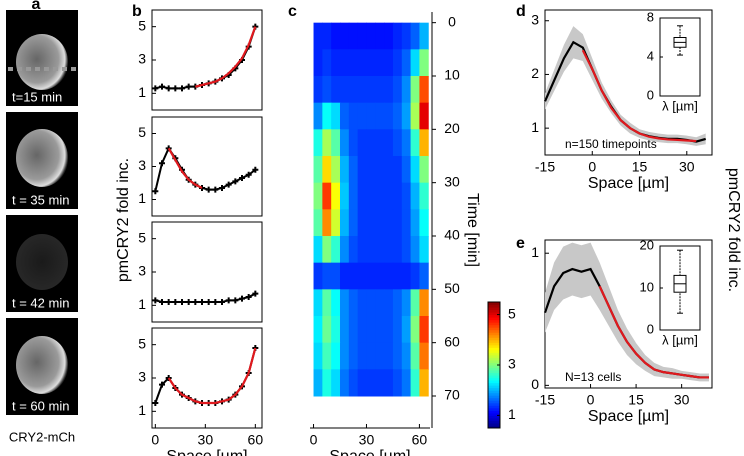 This screenshot has height=456, width=744. I want to click on colorbar-label: 5, so click(512, 313).